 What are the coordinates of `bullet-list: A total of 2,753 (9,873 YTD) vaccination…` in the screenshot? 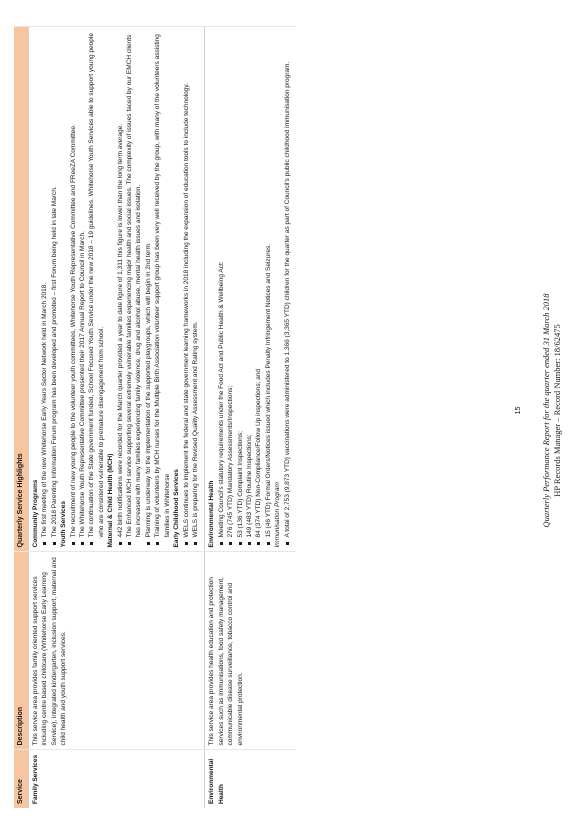 It's located at (287, 289).